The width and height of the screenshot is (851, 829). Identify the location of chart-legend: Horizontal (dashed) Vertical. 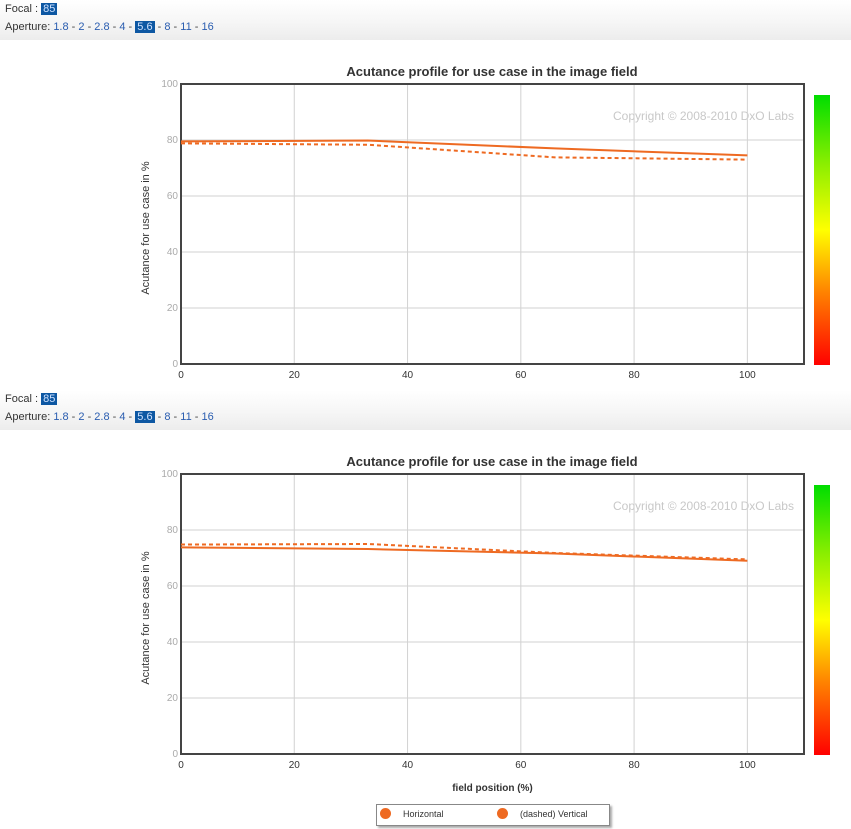
(493, 815).